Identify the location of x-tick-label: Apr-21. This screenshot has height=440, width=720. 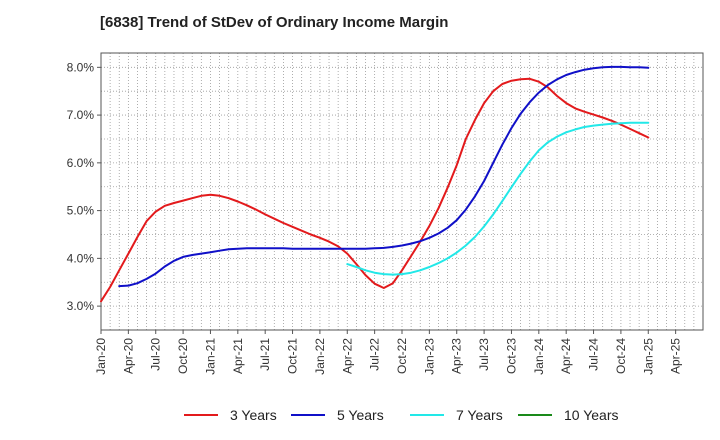
(238, 356).